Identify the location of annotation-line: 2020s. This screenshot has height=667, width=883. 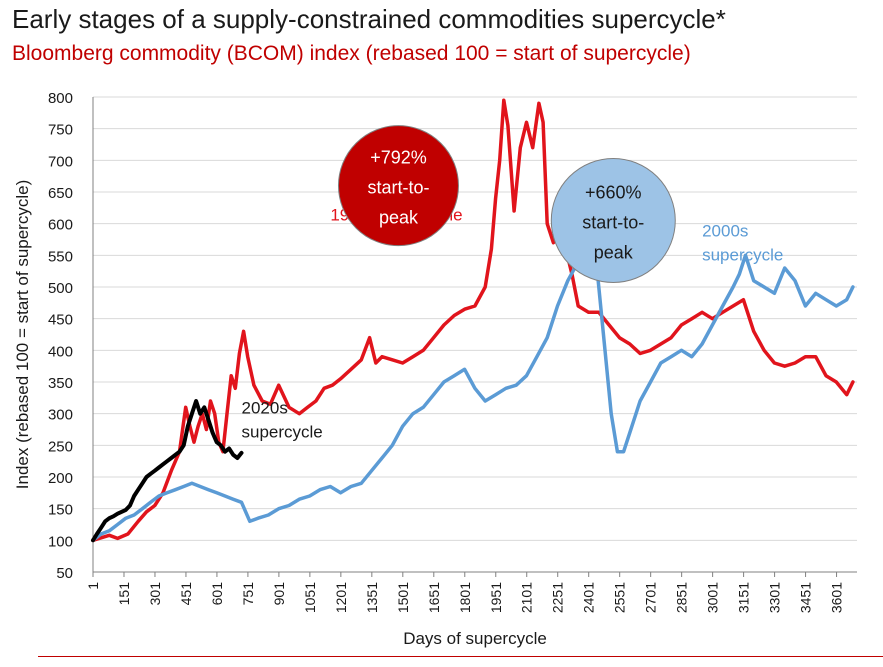
(265, 408).